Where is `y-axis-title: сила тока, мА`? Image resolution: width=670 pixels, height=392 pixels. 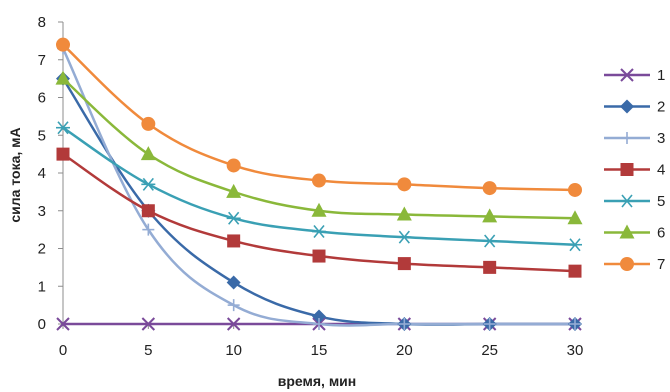
y-axis-title: сила тока, мА is located at coordinates (15, 174).